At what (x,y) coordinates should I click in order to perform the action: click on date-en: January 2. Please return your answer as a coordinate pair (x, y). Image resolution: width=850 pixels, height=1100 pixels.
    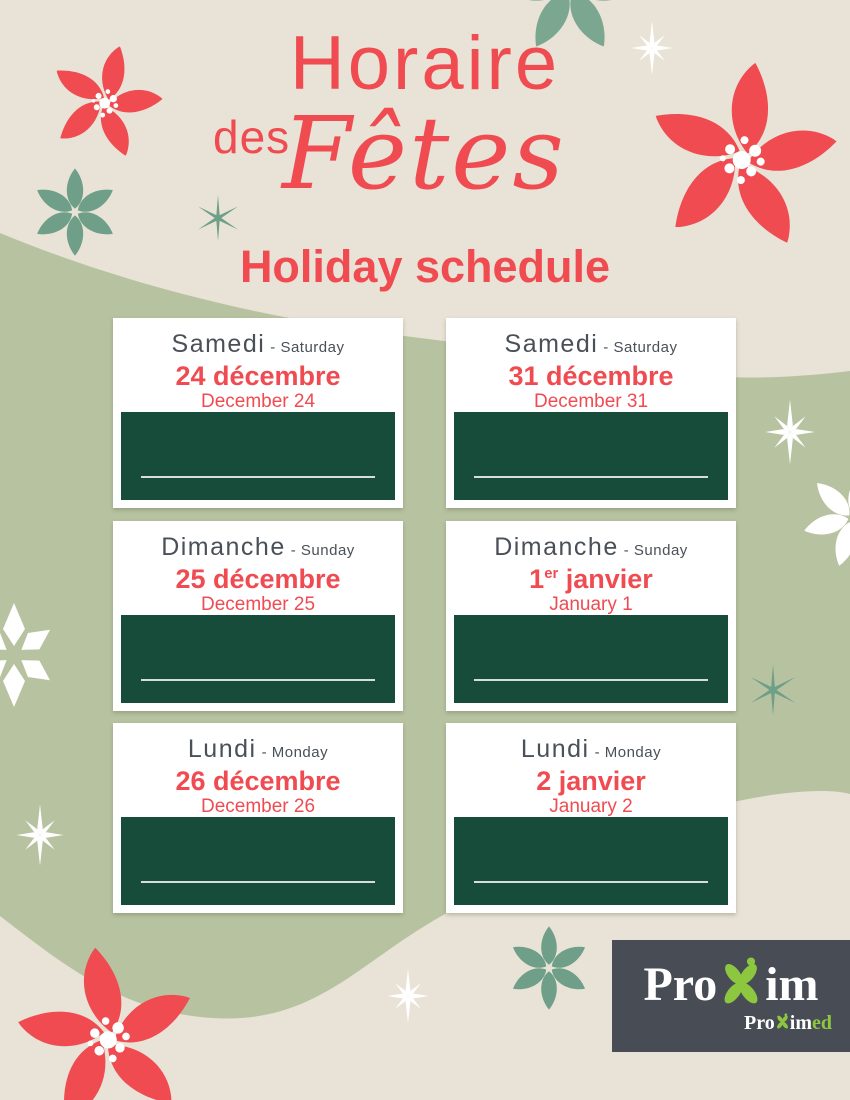
    Looking at the image, I should click on (591, 807).